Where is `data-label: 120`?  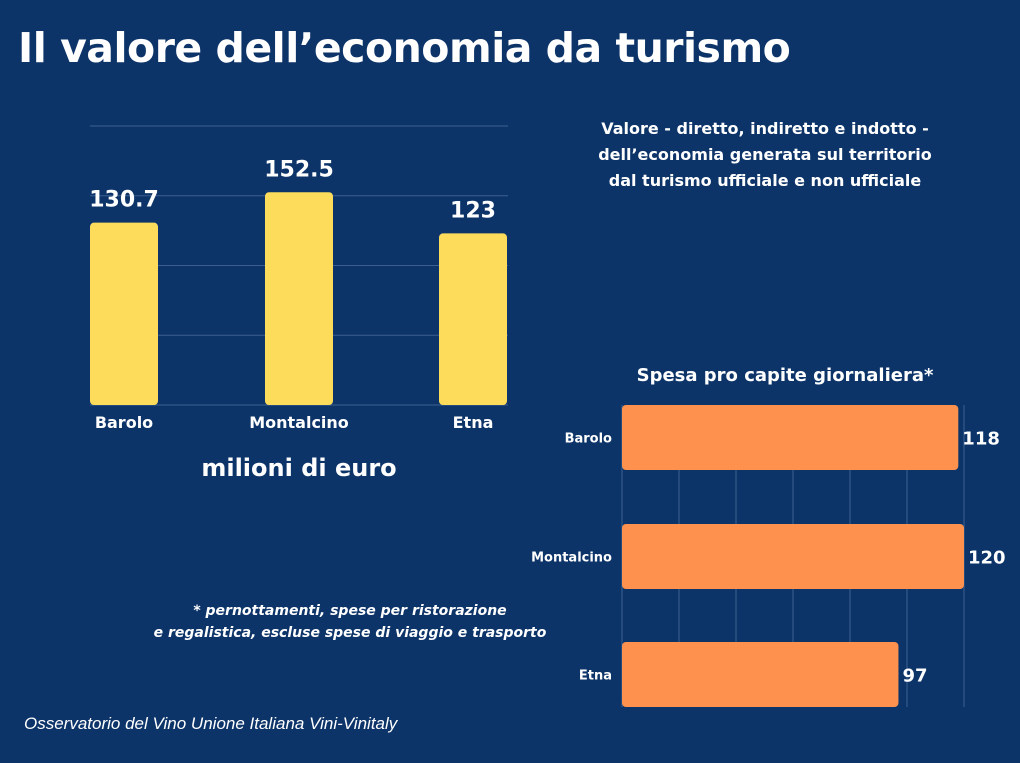
data-label: 120 is located at coordinates (987, 558).